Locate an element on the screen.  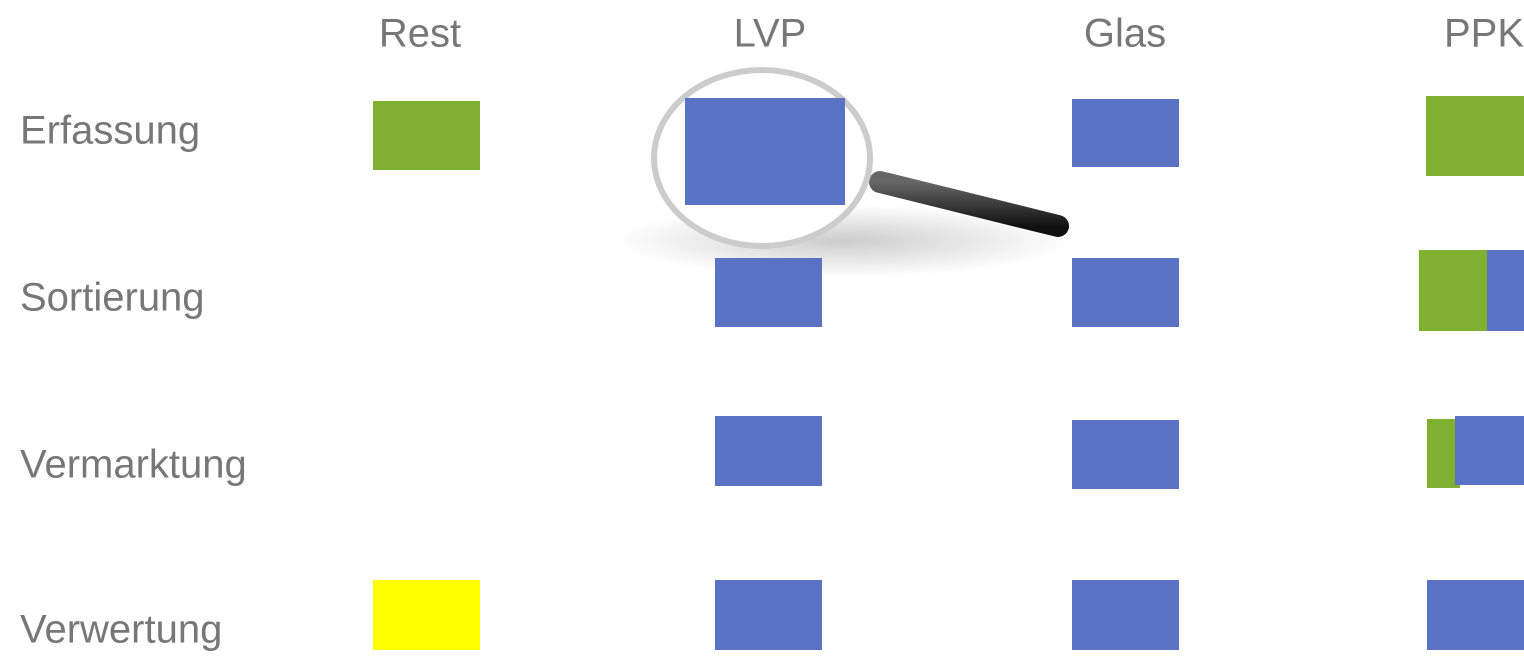
row-label: Vermarktung is located at coordinates (133, 465).